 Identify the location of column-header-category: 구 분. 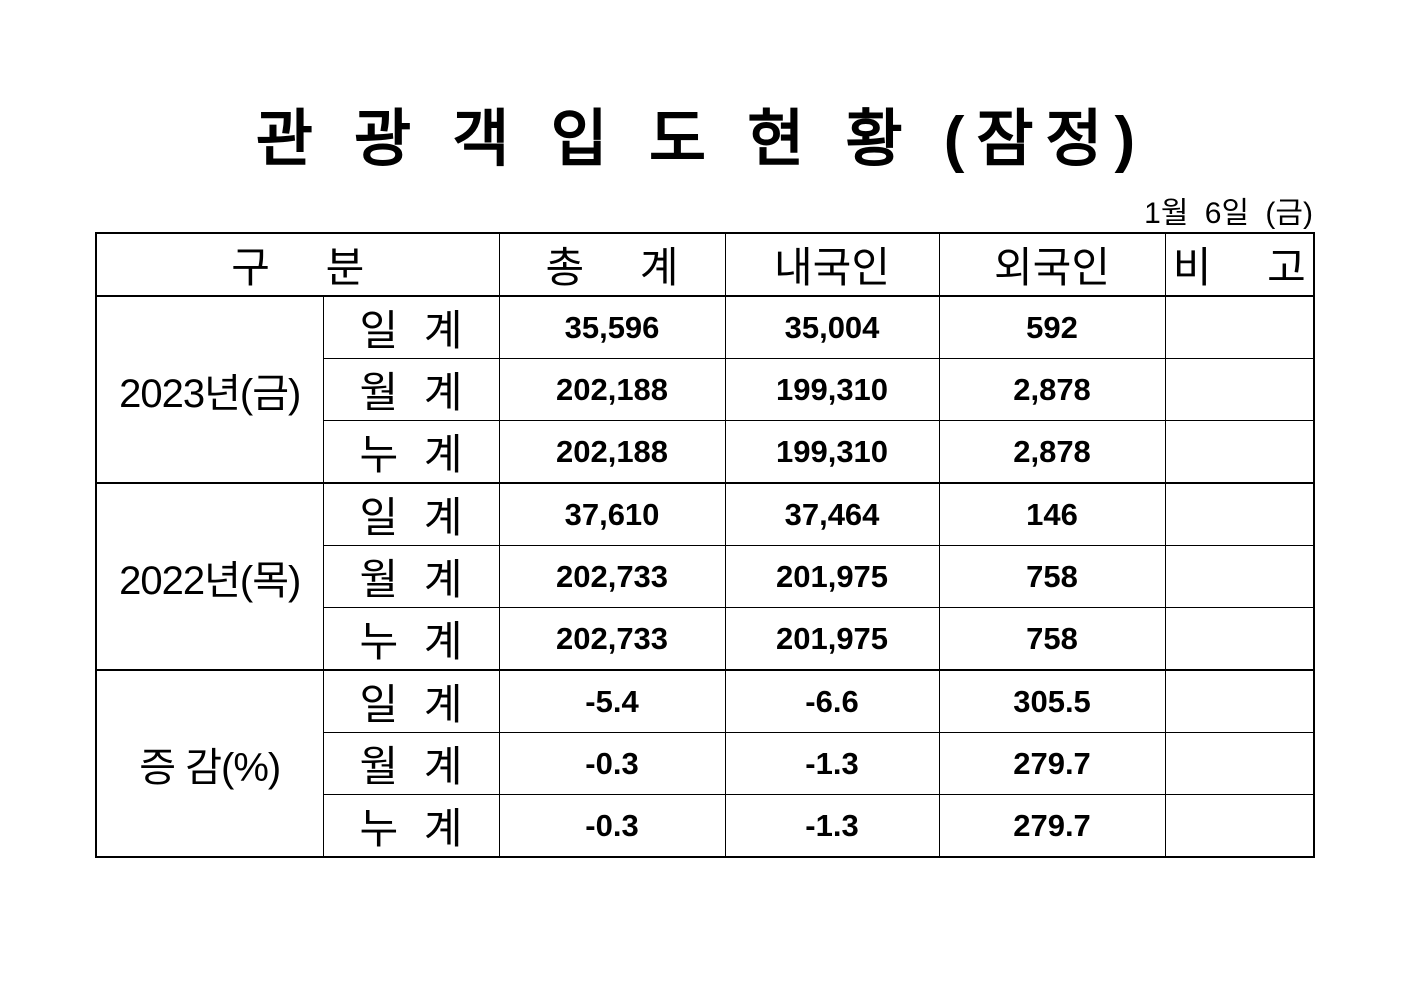
(297, 264).